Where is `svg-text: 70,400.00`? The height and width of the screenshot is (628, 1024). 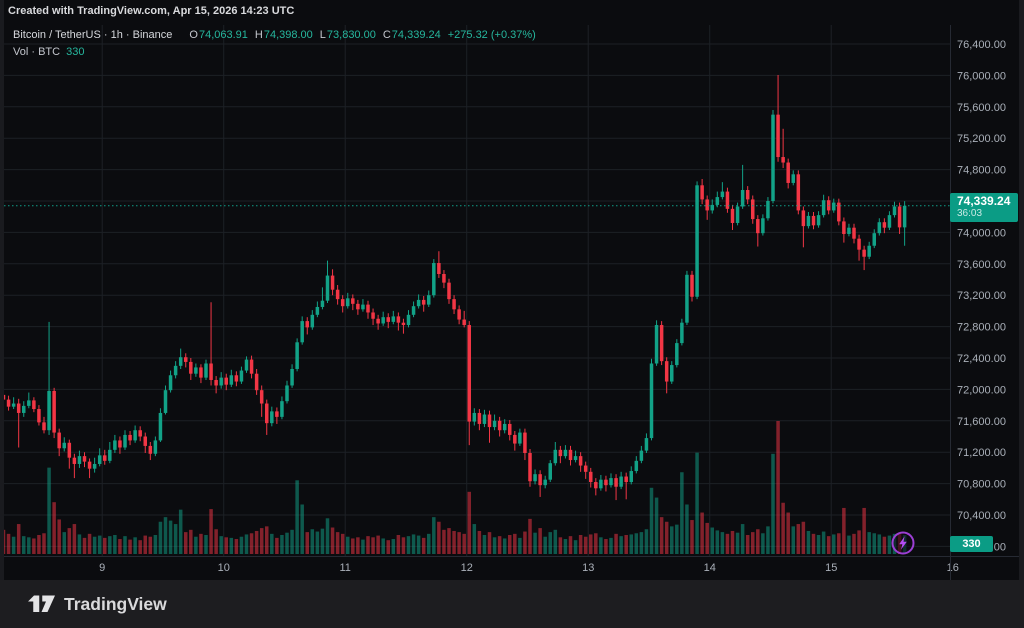
svg-text: 70,400.00 is located at coordinates (981, 516).